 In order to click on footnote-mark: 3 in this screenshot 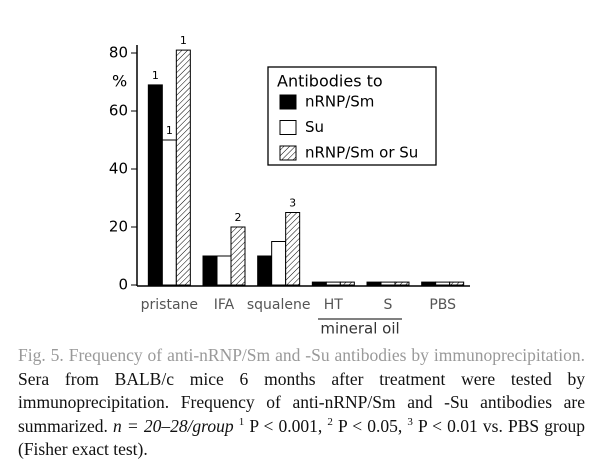, I will do `click(410, 421)`.